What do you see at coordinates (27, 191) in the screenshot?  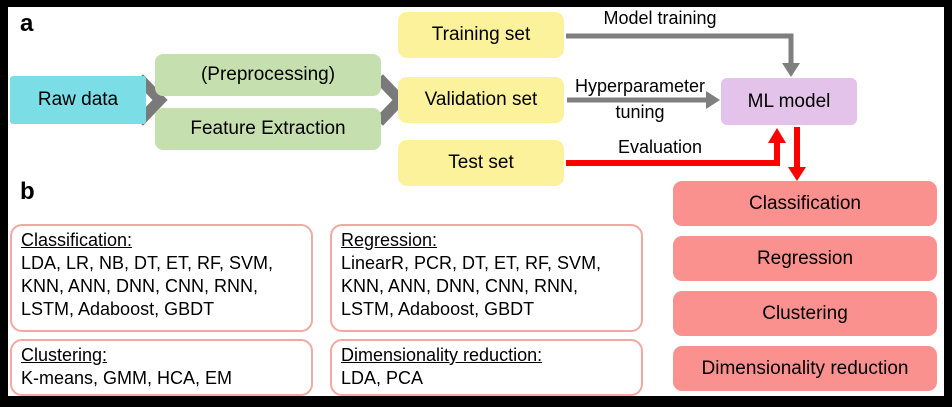 I see `panel-b-label: b` at bounding box center [27, 191].